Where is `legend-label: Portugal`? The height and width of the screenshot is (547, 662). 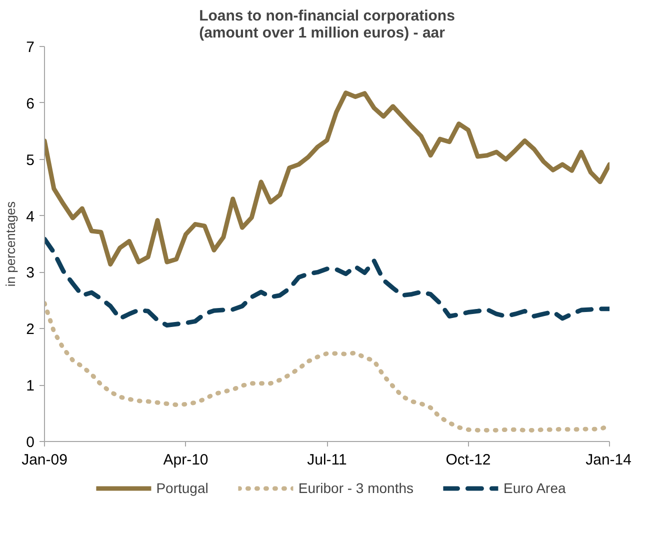
legend-label: Portugal is located at coordinates (182, 488).